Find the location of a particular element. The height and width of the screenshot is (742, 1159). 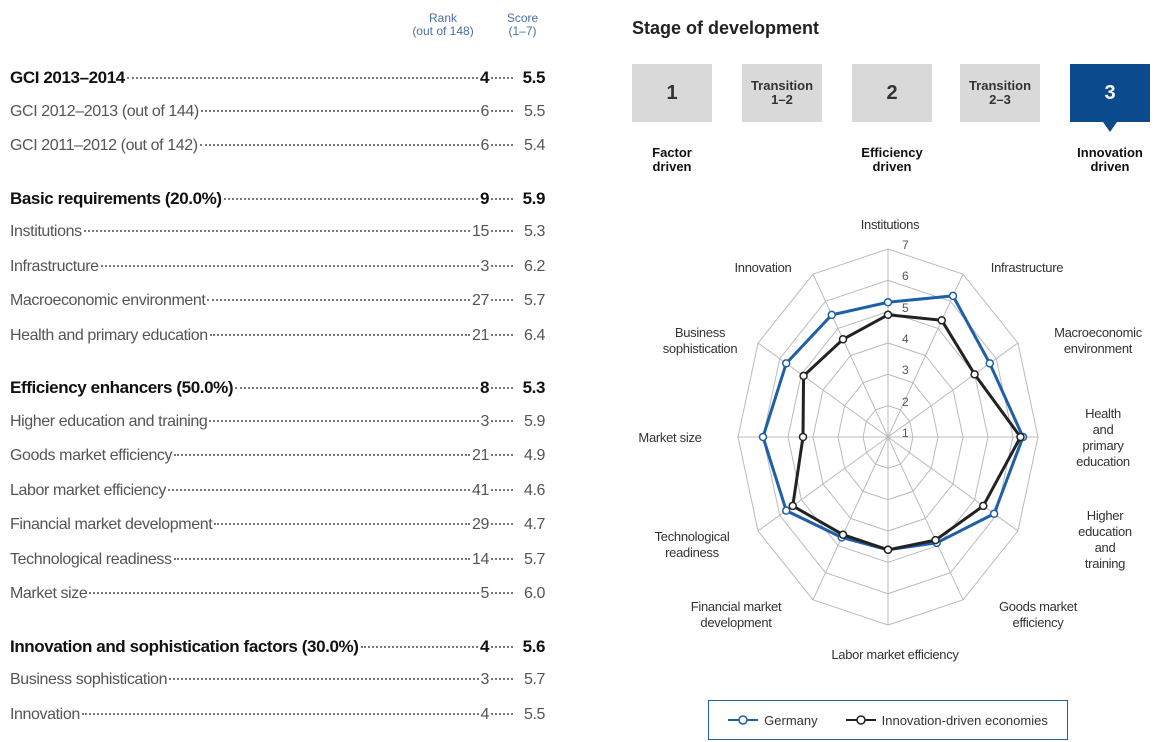

axis-label: Business sophistication is located at coordinates (700, 340).